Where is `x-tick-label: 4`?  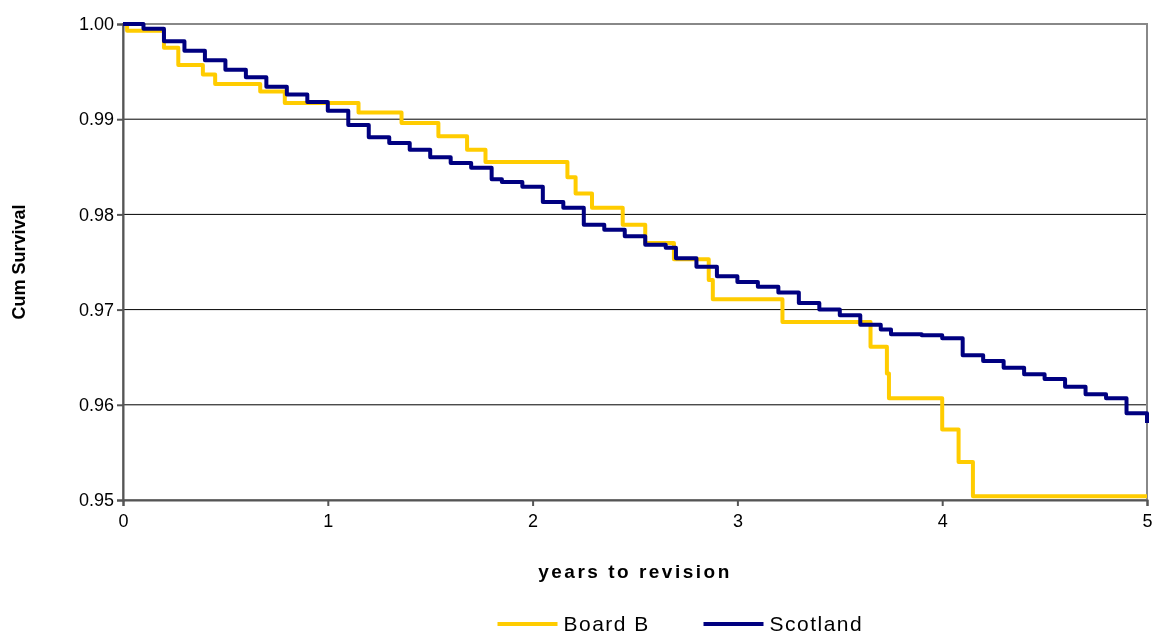 x-tick-label: 4 is located at coordinates (942, 521).